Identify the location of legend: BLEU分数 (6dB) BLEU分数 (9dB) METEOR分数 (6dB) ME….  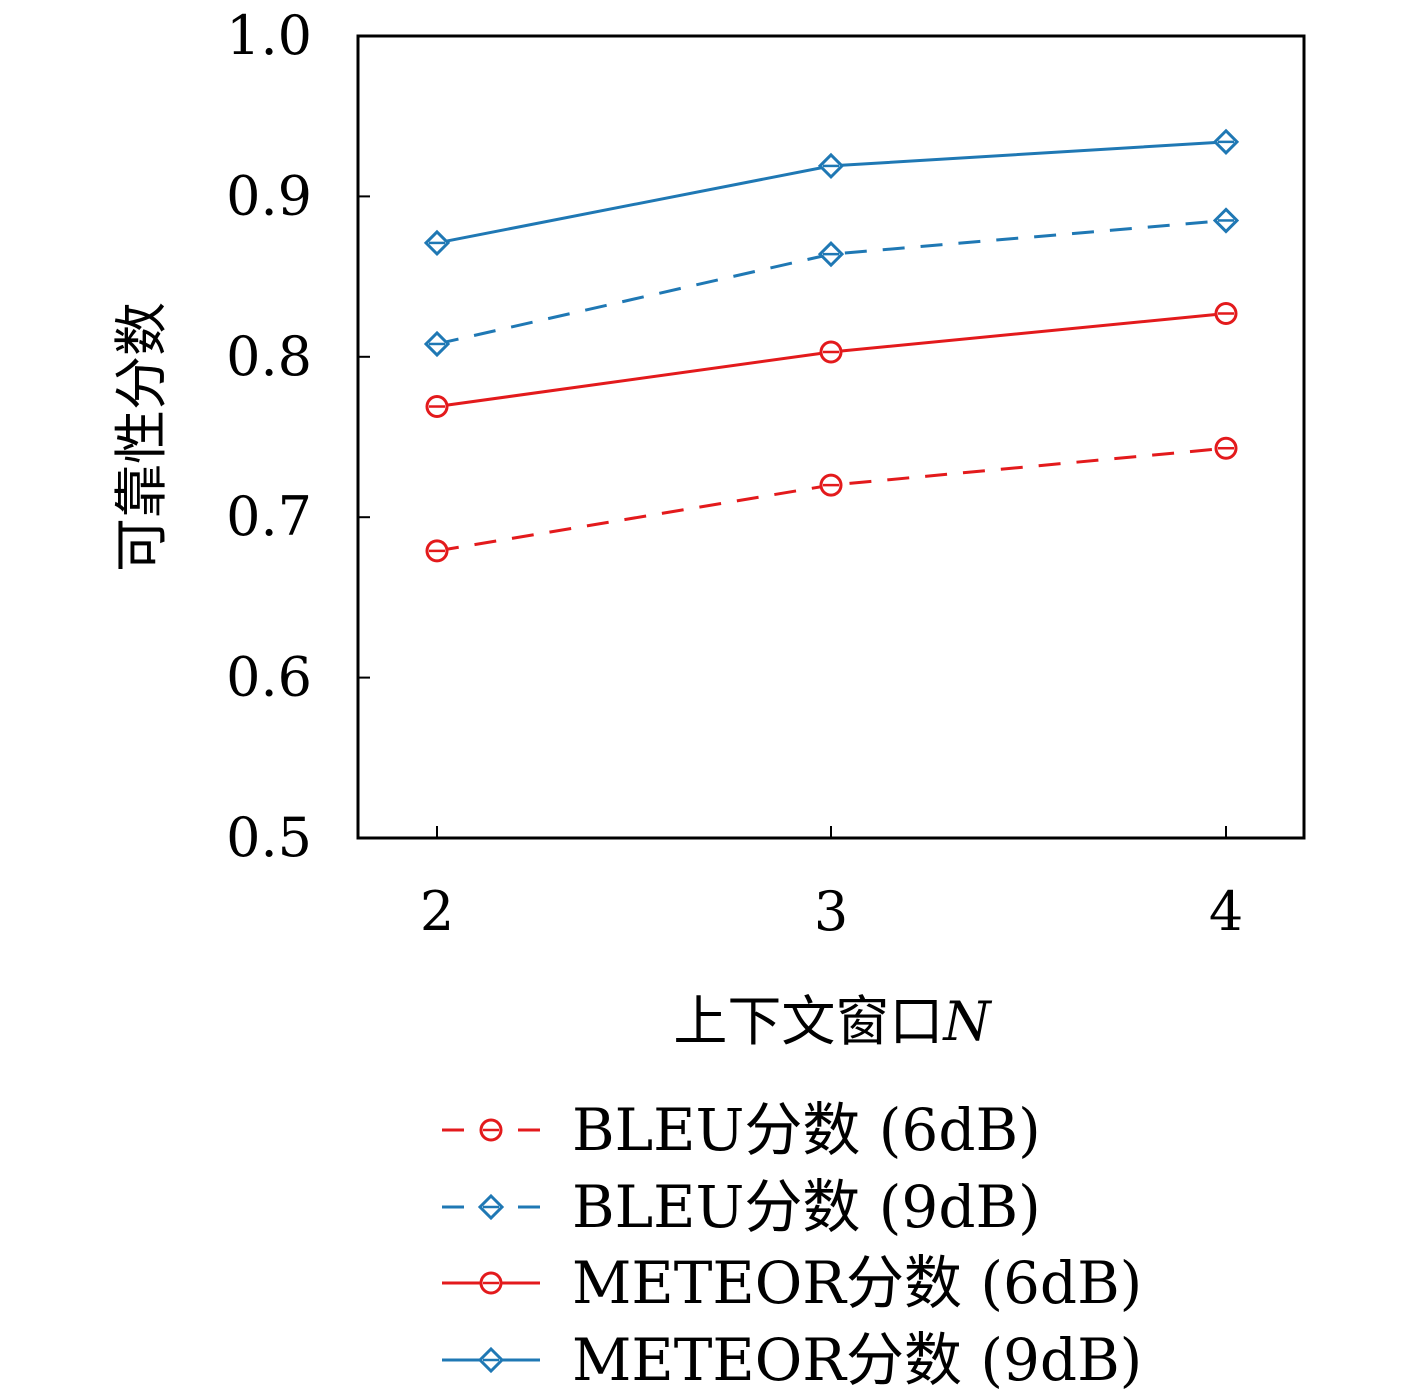
(792, 1245).